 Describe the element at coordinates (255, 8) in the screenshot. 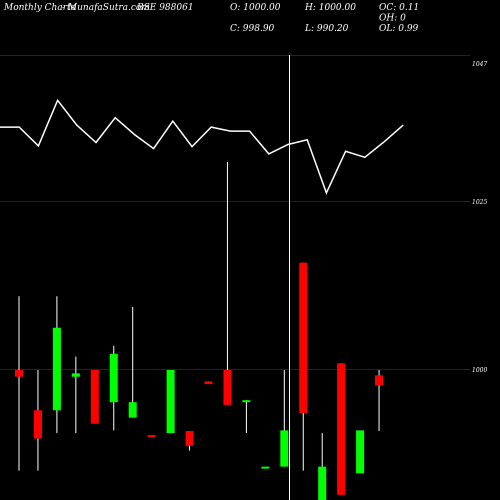

I see `open-value: O: 1000.00` at that location.